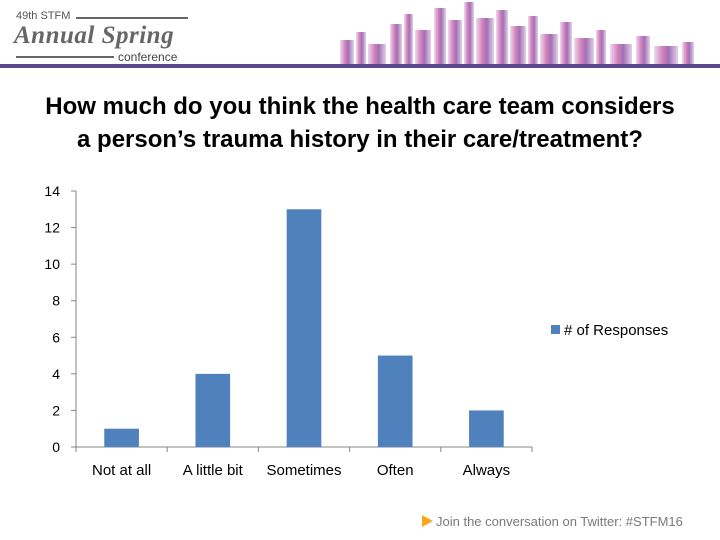 The image size is (720, 540). I want to click on y-tick-label: 4, so click(56, 374).